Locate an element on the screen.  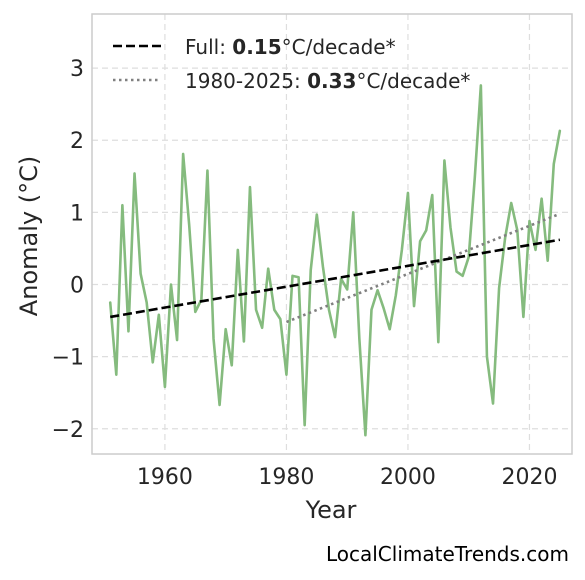
y-tick-label: 0 is located at coordinates (77, 285).